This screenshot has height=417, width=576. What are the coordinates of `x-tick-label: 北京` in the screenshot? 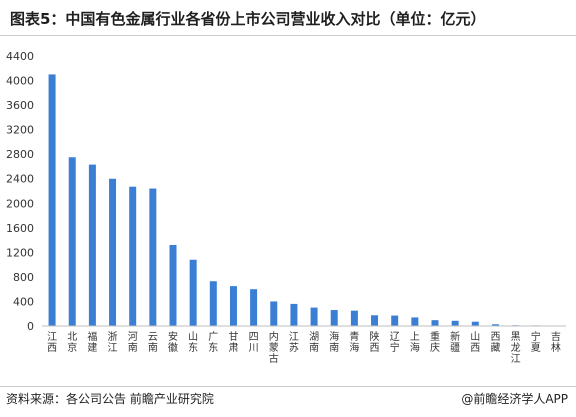 It's located at (72, 342).